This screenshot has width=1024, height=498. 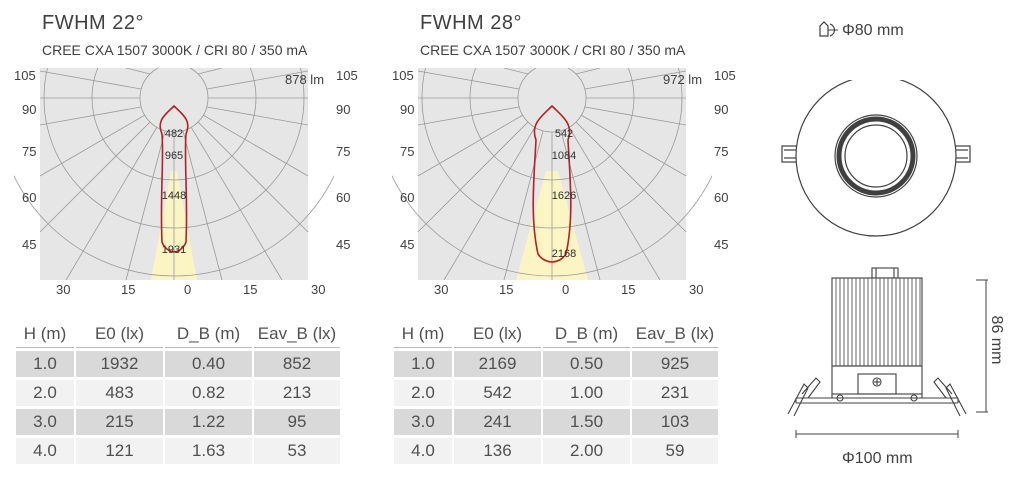 I want to click on table-cell: 121, so click(x=119, y=451).